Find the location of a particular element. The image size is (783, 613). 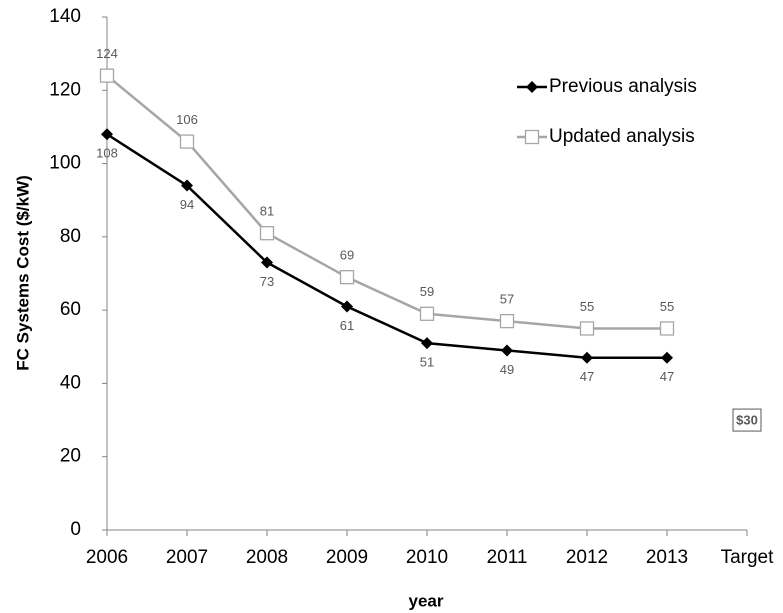

target-label: $30 is located at coordinates (747, 420).